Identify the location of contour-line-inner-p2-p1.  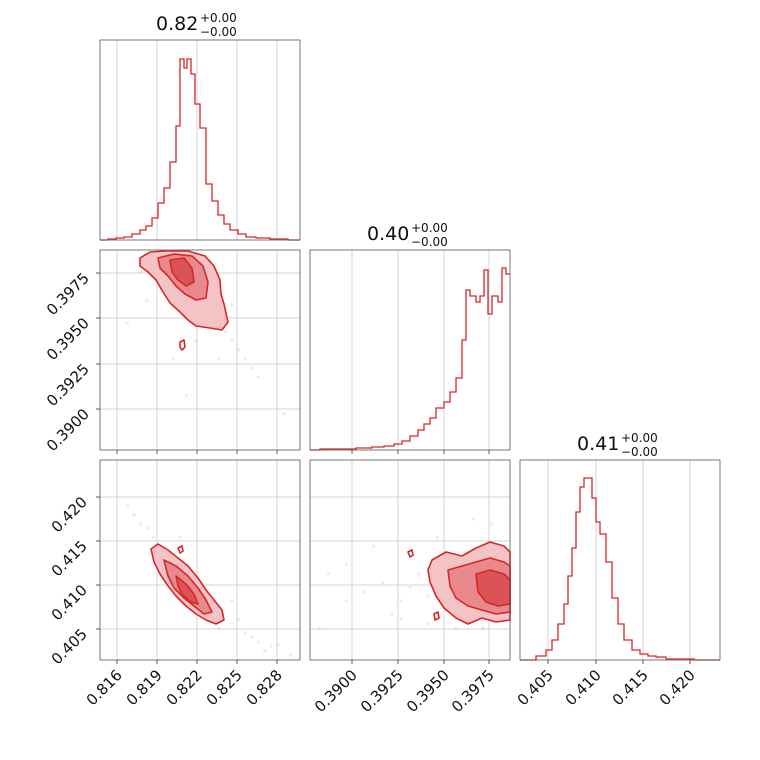
(182, 272).